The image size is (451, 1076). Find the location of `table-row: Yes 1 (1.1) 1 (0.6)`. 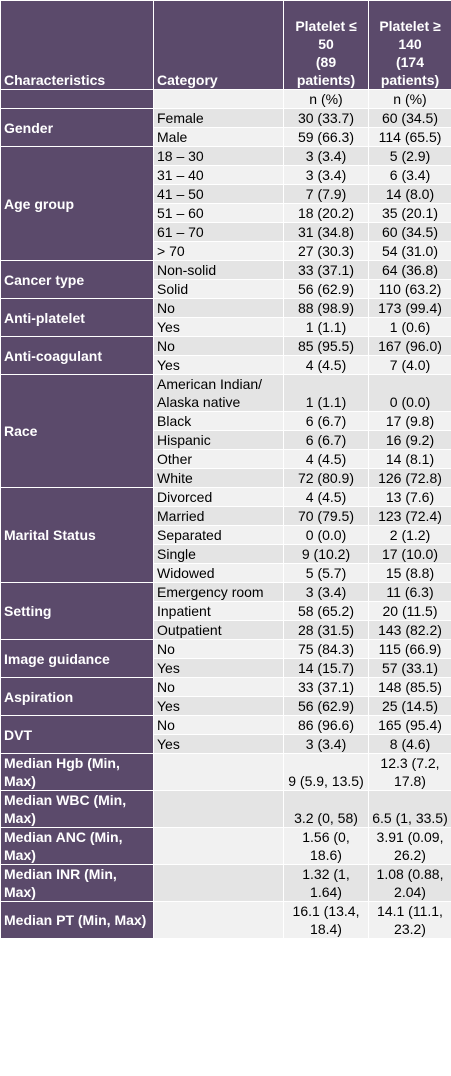

table-row: Yes 1 (1.1) 1 (0.6) is located at coordinates (226, 327).